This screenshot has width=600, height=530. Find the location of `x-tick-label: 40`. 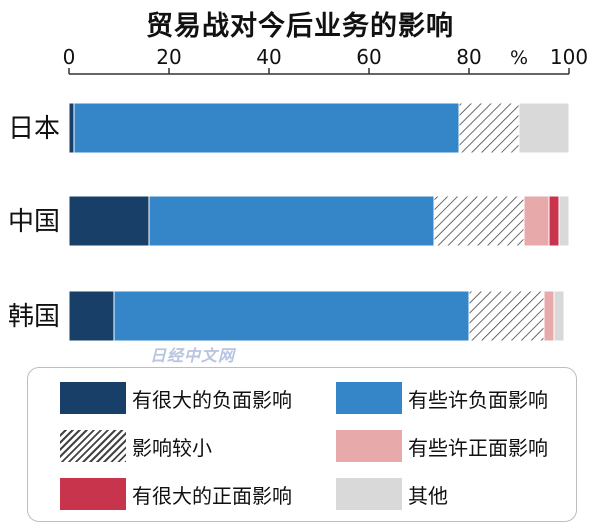

x-tick-label: 40 is located at coordinates (268, 57).